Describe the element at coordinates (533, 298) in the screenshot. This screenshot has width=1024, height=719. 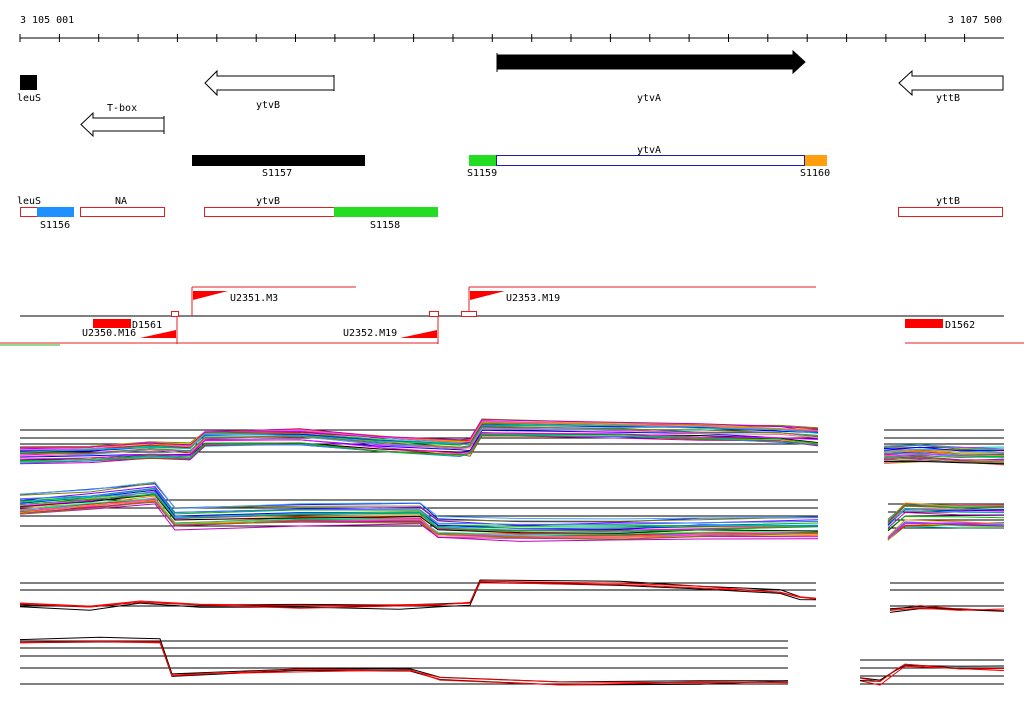
I see `upshift-label-U2353: U2353.M19` at that location.